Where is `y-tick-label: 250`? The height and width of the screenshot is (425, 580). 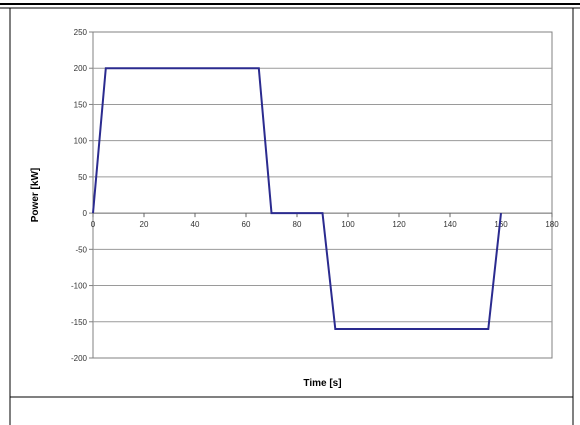
y-tick-label: 250 is located at coordinates (81, 32).